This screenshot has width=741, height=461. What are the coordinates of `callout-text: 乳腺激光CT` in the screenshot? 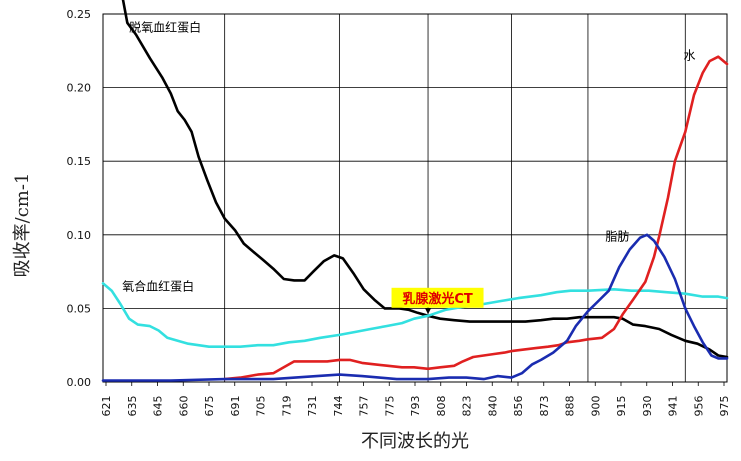 It's located at (437, 299).